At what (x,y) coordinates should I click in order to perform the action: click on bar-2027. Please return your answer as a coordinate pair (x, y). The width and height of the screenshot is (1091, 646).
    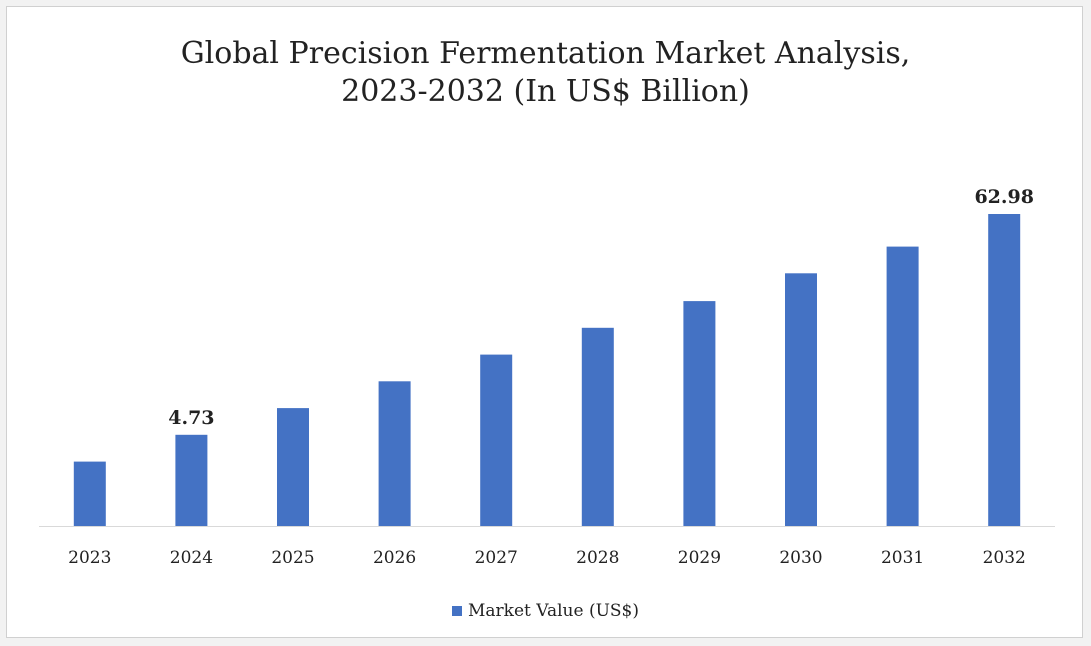
    Looking at the image, I should click on (496, 440).